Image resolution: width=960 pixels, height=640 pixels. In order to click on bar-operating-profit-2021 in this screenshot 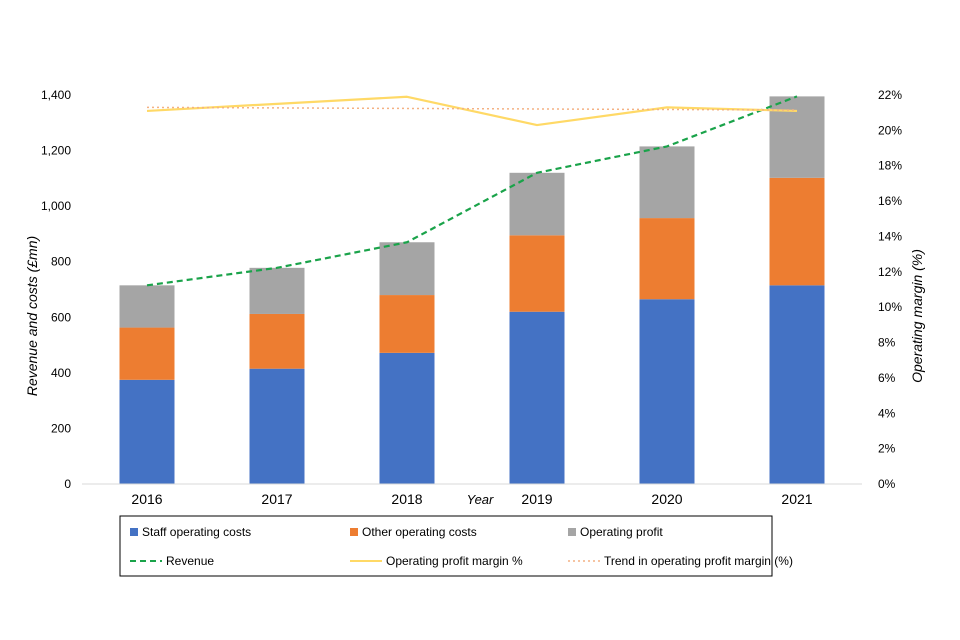, I will do `click(797, 137)`.